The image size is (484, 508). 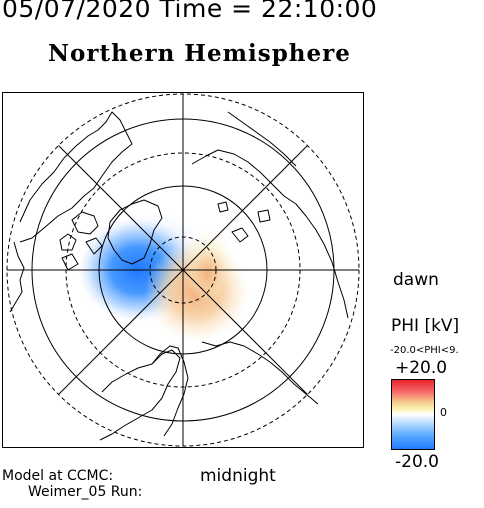 What do you see at coordinates (76, 177) in the screenshot?
I see `canada-coast` at bounding box center [76, 177].